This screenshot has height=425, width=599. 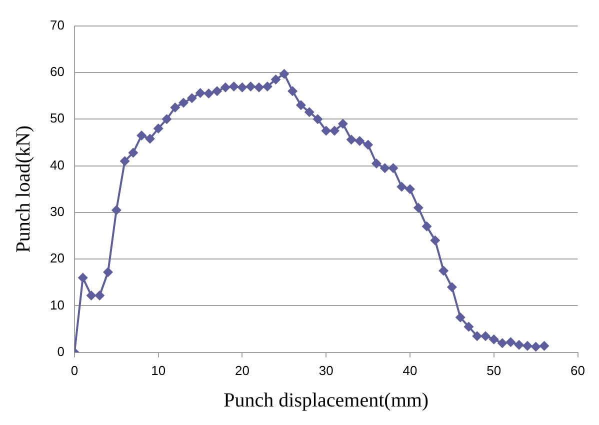 What do you see at coordinates (494, 370) in the screenshot?
I see `x-tick-label: 50` at bounding box center [494, 370].